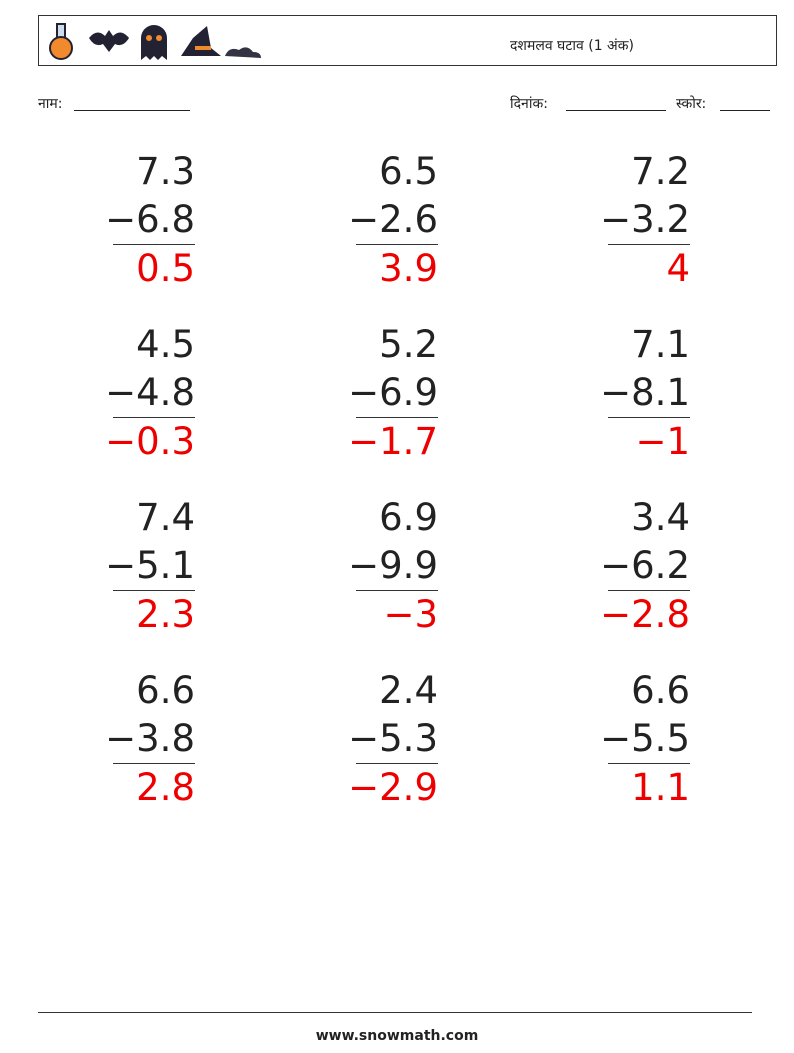 The height and width of the screenshot is (1053, 794). I want to click on footer-rule, so click(395, 1012).